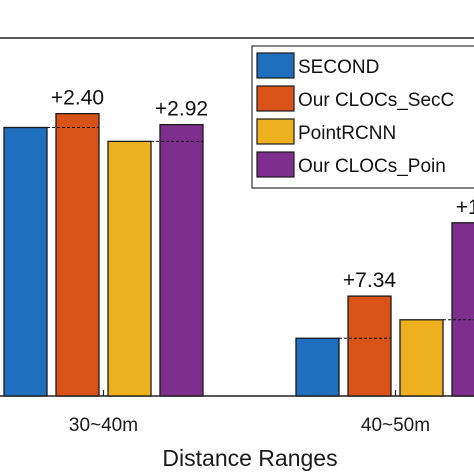 This screenshot has height=474, width=474. I want to click on x-tick-label: 40~50m, so click(395, 425).